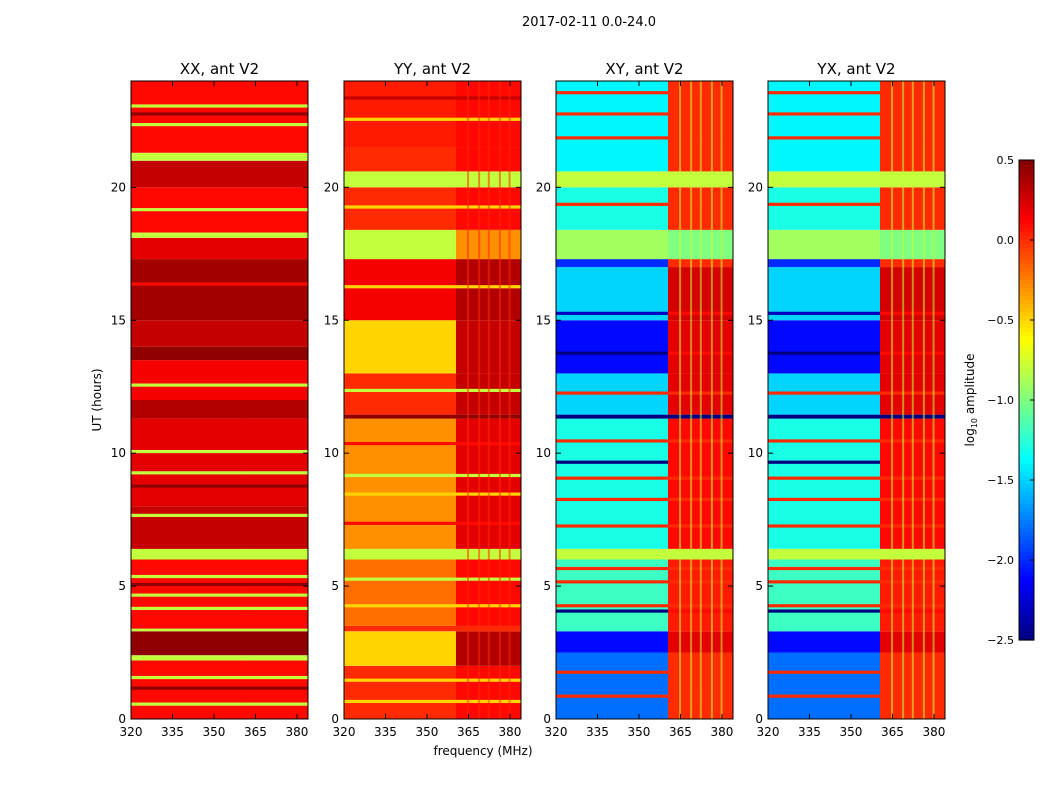 The image size is (1050, 804). What do you see at coordinates (385, 732) in the screenshot?
I see `x-tick-label: 335` at bounding box center [385, 732].